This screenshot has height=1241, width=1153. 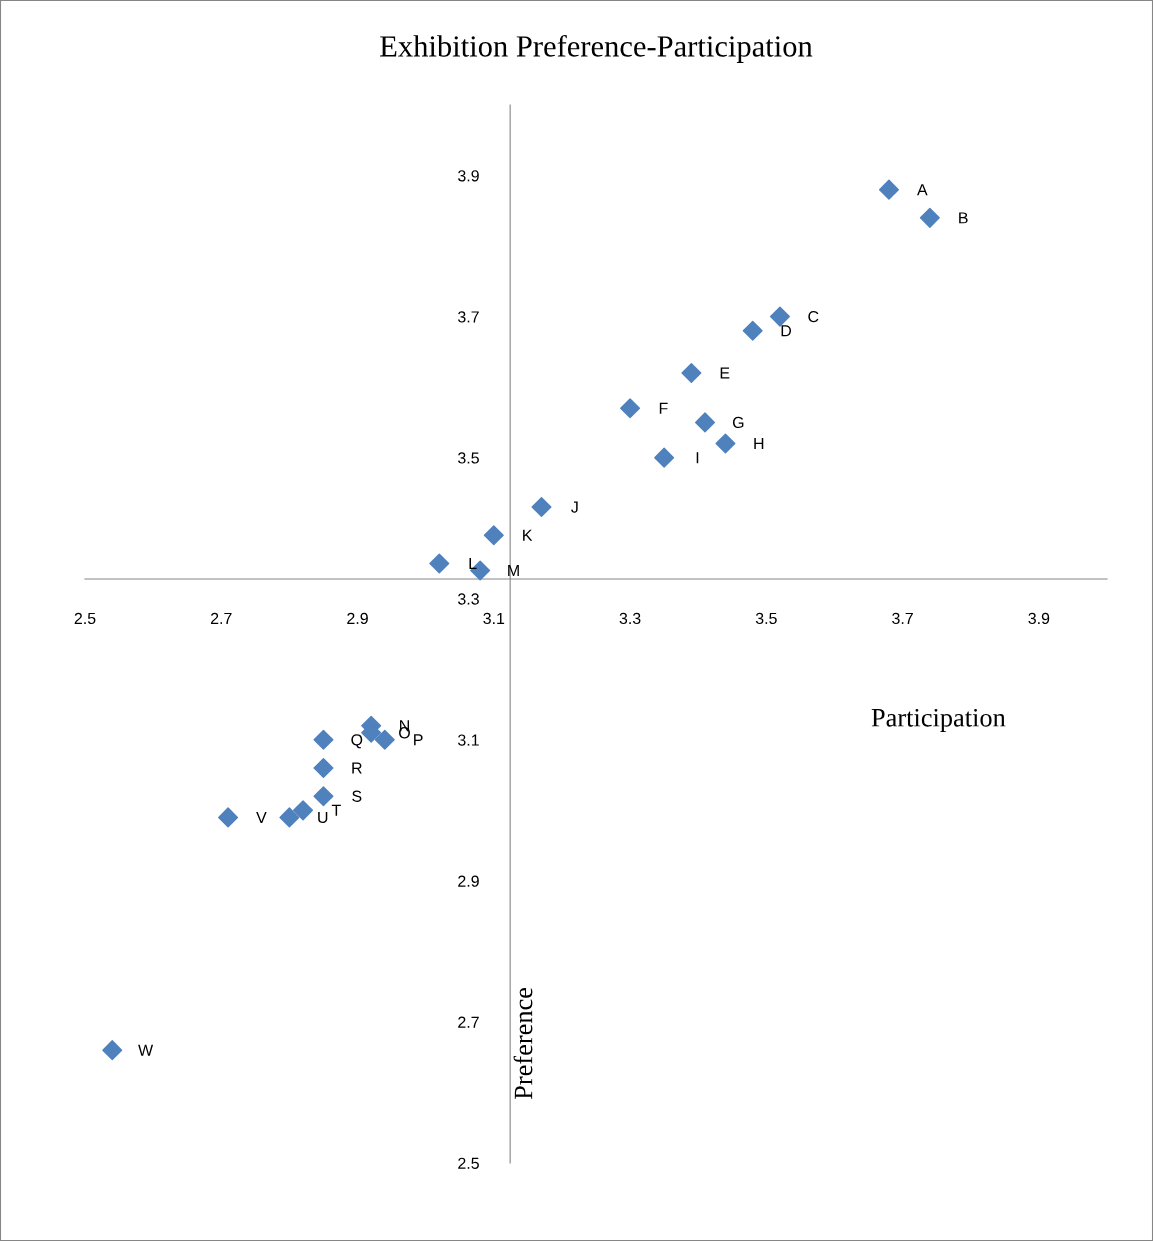 I want to click on y-tick-label: 3.1, so click(x=468, y=740).